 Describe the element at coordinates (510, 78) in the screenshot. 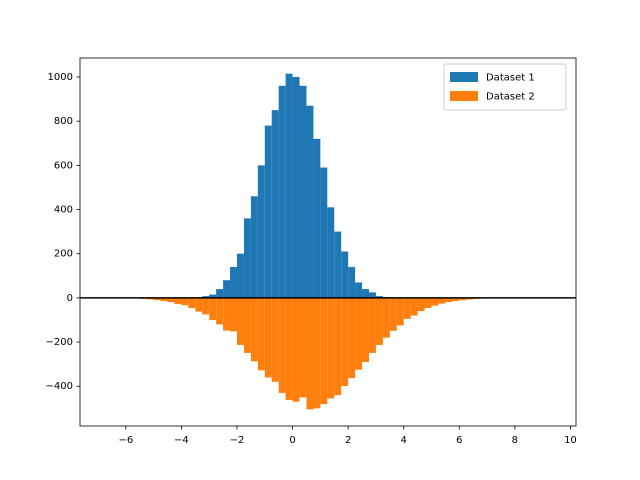

I see `legend-label: Dataset 1` at that location.